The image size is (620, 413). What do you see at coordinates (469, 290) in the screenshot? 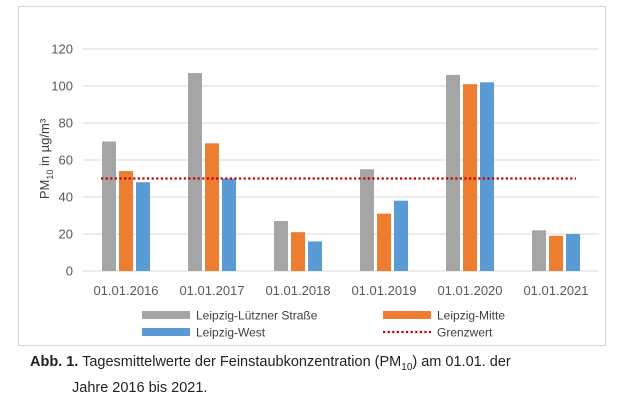
I see `x-tick-label: 01.01.2020` at bounding box center [469, 290].